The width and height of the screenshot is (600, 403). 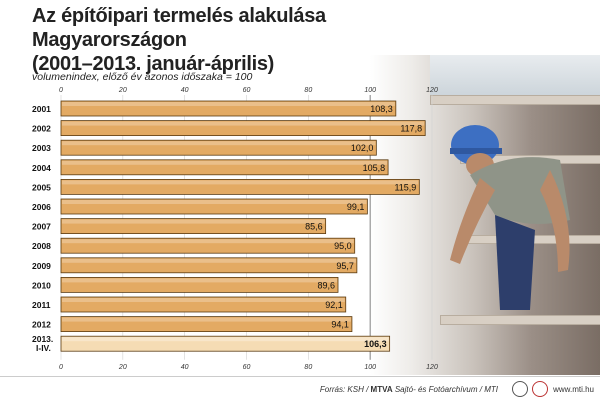 What do you see at coordinates (41, 246) in the screenshot?
I see `category-label: 2008` at bounding box center [41, 246].